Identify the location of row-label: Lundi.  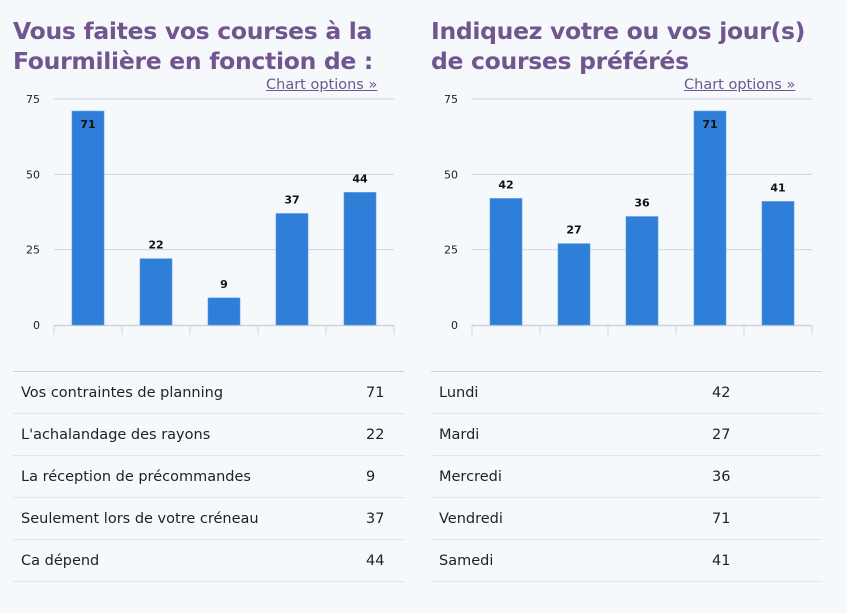
(571, 392).